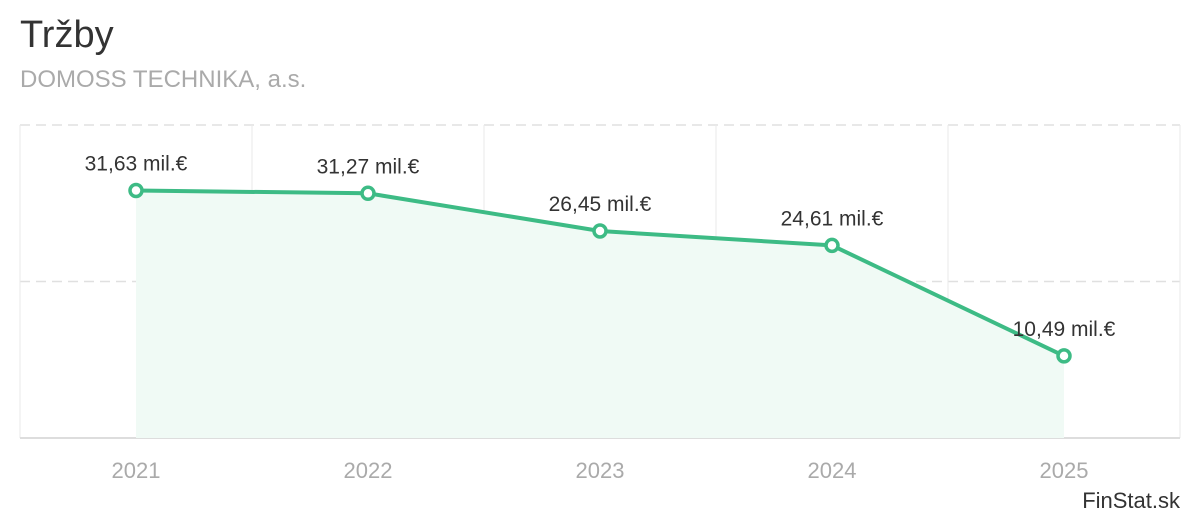  What do you see at coordinates (136, 190) in the screenshot?
I see `data-point-2021` at bounding box center [136, 190].